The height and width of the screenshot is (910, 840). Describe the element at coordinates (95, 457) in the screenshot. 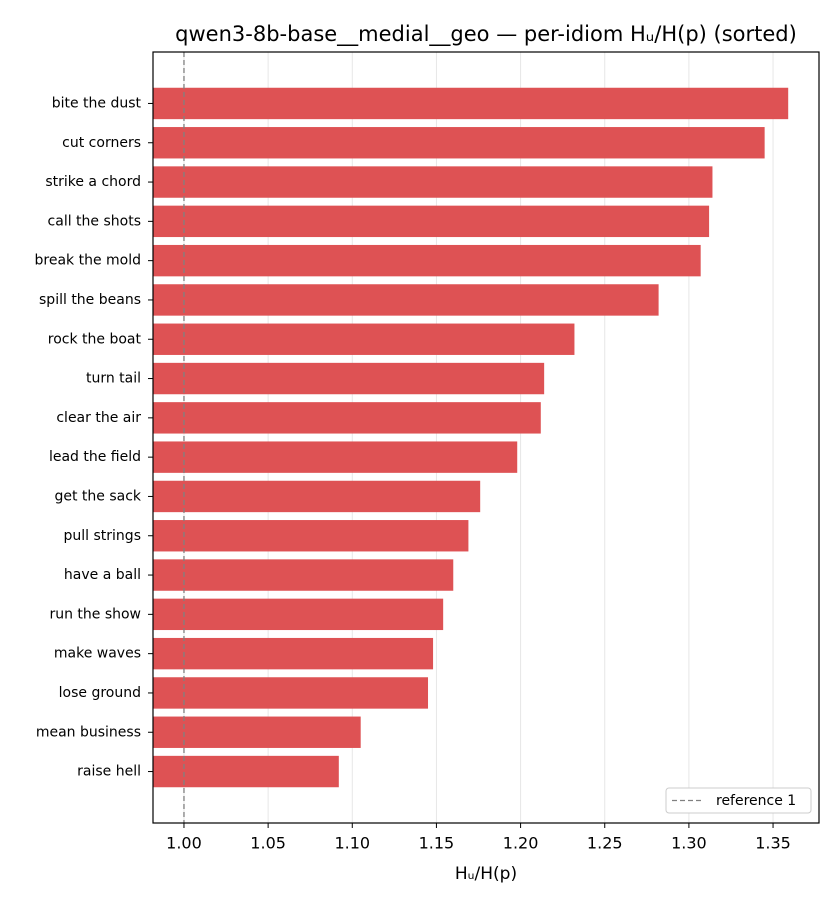

I see `y-tick-label: lead the field` at that location.